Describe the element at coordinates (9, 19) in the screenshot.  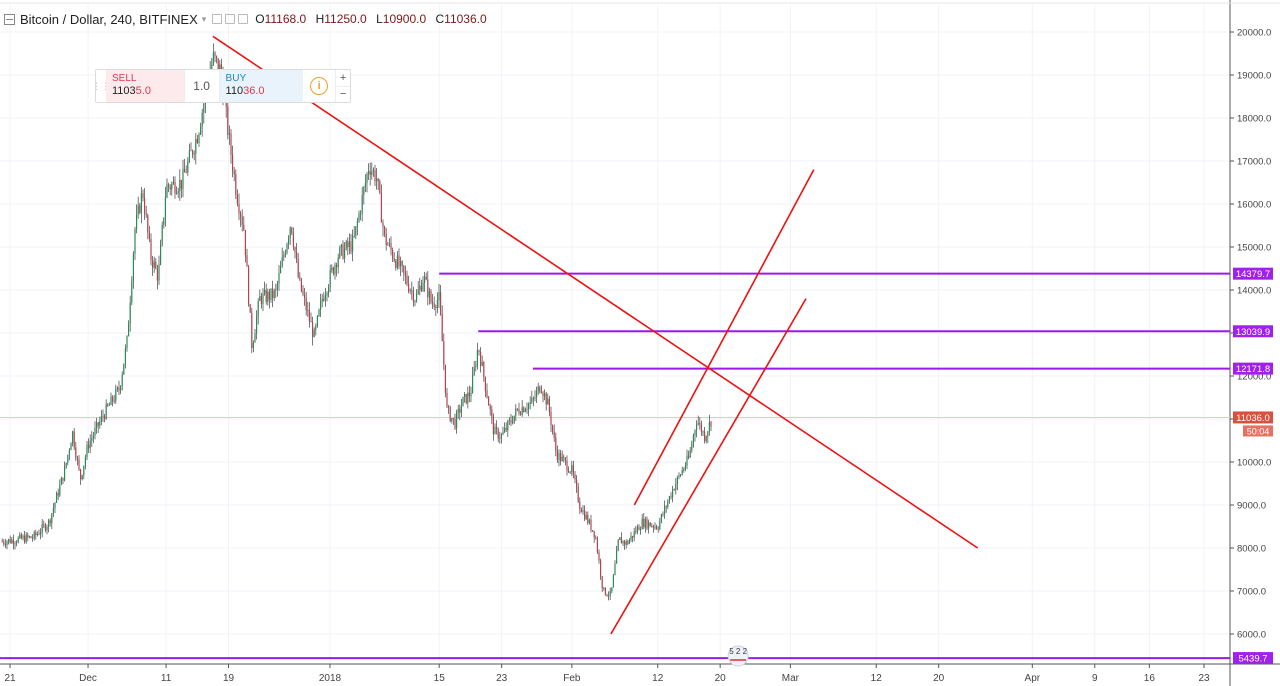
I see `collapse-icon` at that location.